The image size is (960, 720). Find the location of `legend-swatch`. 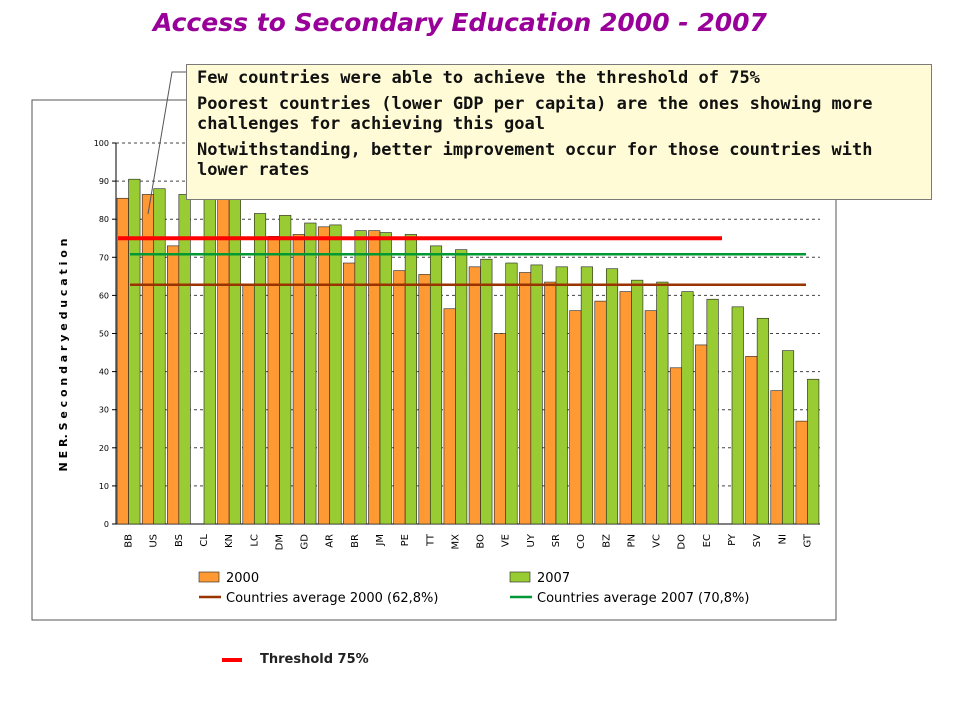

legend-swatch is located at coordinates (520, 577).